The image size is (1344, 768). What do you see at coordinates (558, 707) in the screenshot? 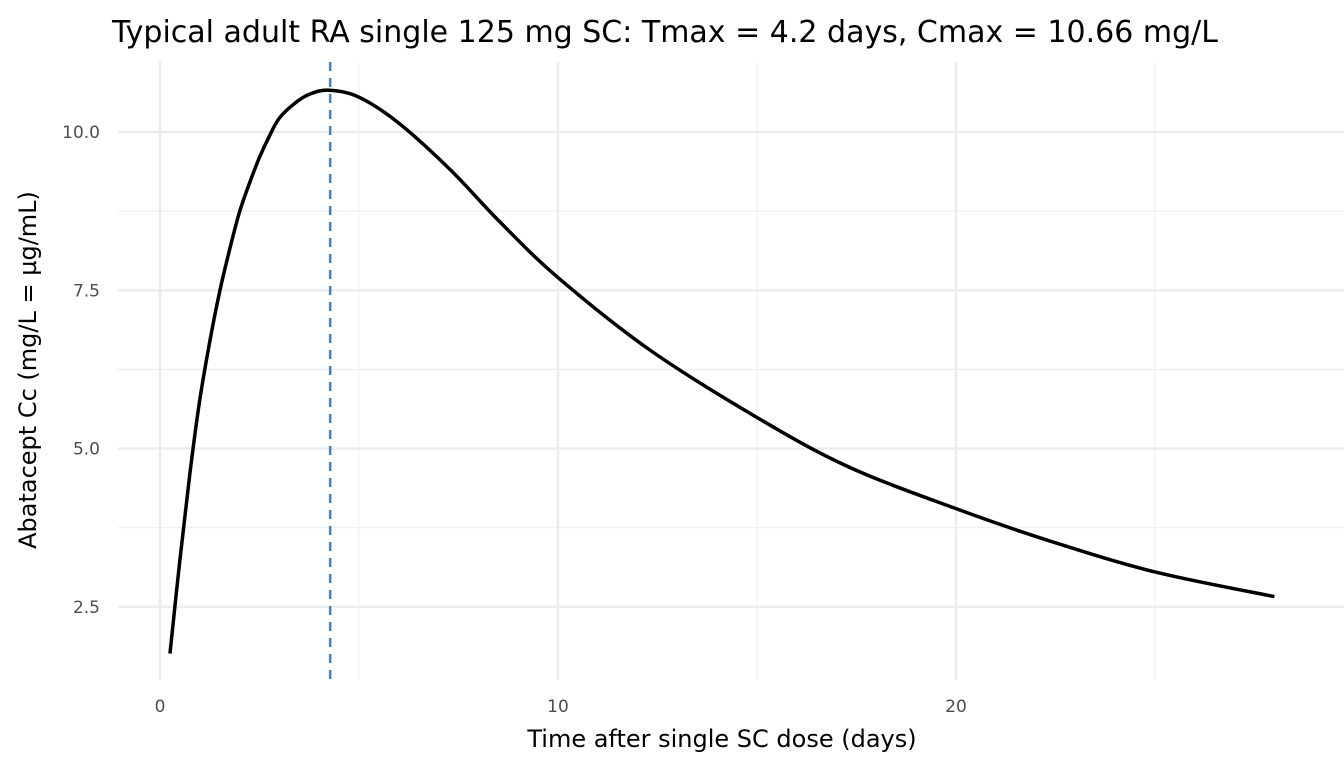
I see `x-tick-label: 10` at bounding box center [558, 707].